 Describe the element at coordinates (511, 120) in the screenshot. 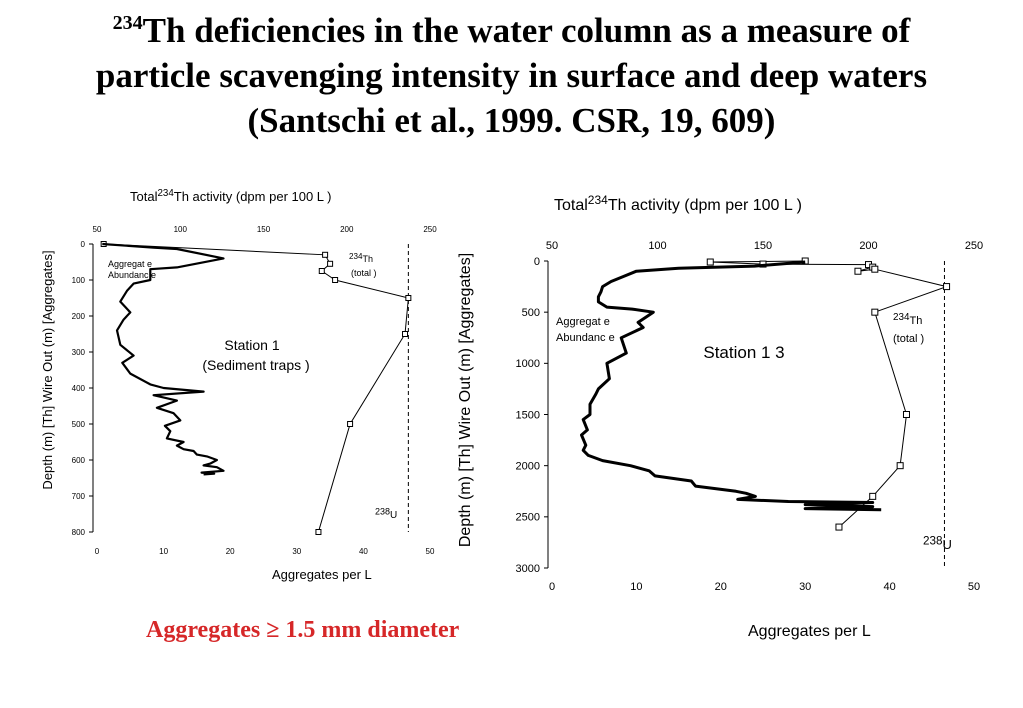

I see `title-line-3: (Santschi et al., 1999. CSR, 19, 609)` at that location.